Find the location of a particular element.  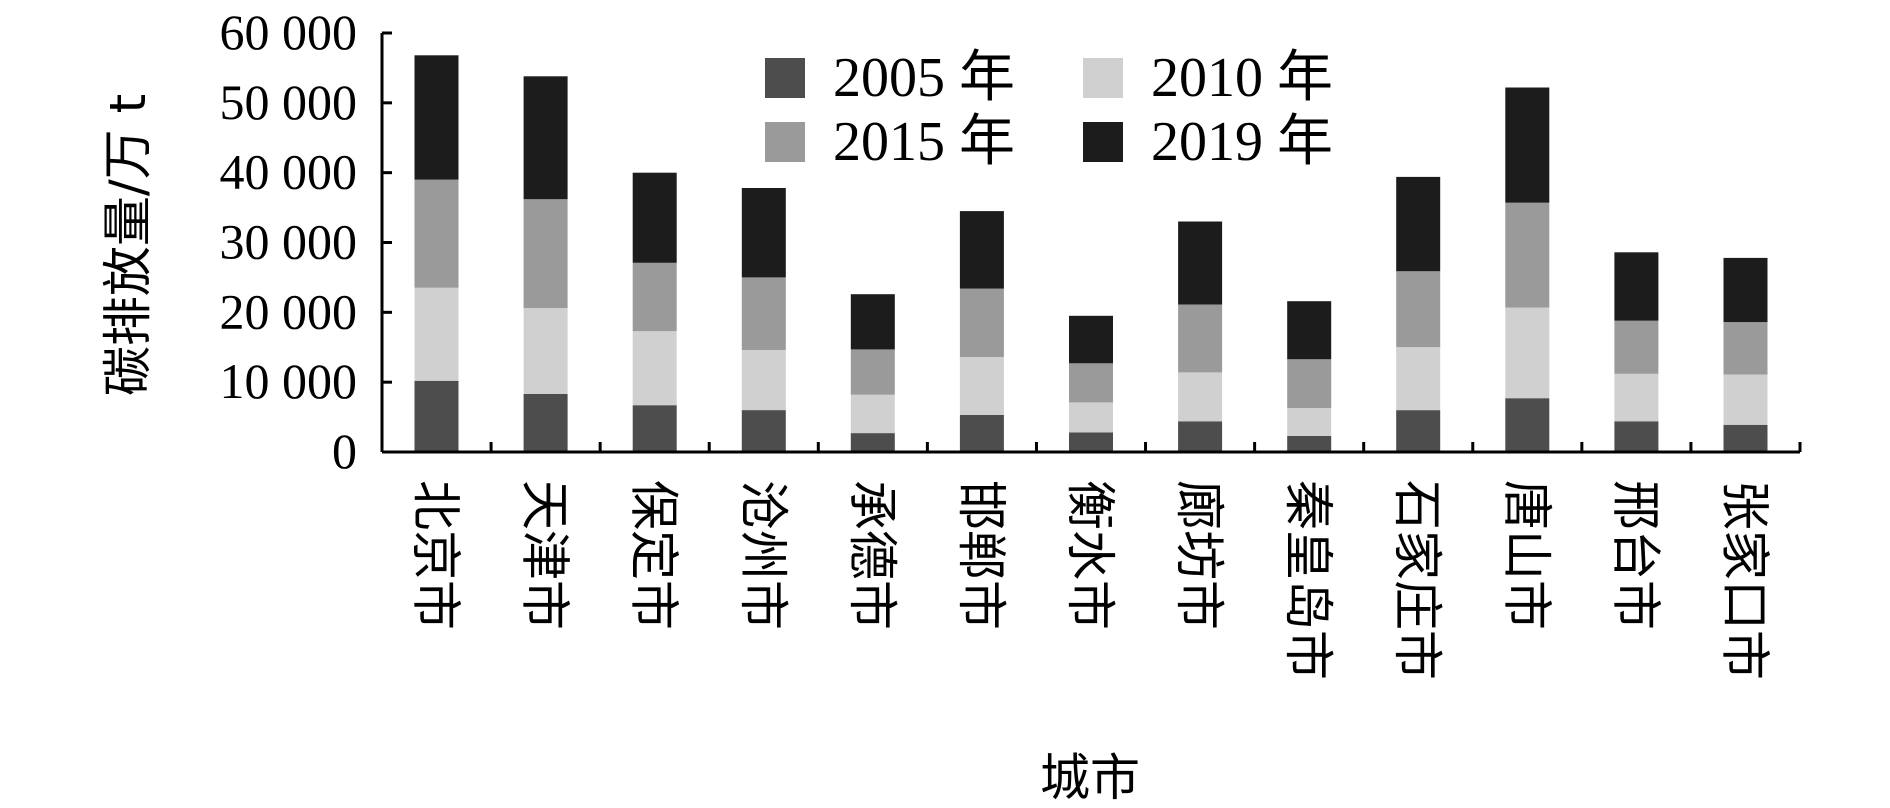

x-category-label: 邢台市 is located at coordinates (1635, 555).